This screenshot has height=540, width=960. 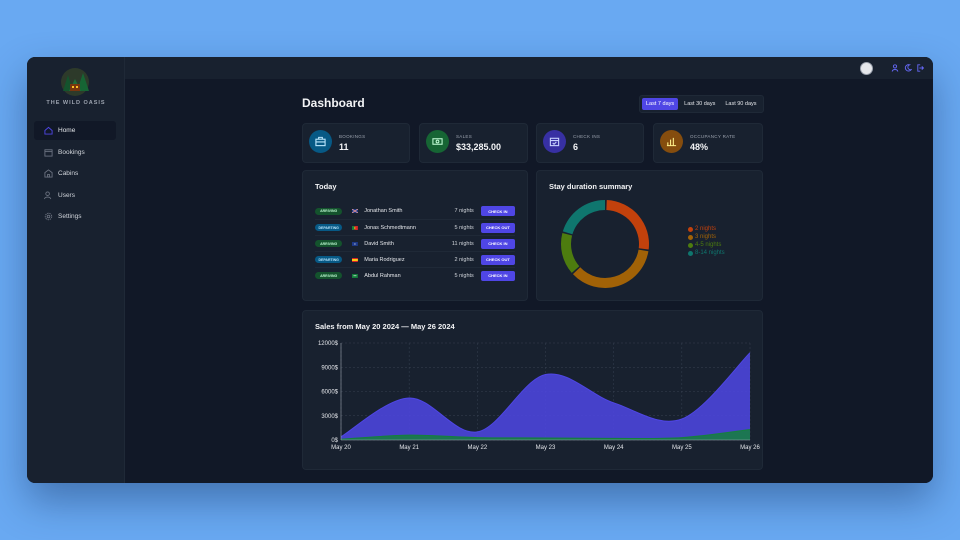 I want to click on stat-label: SALES, so click(x=464, y=136).